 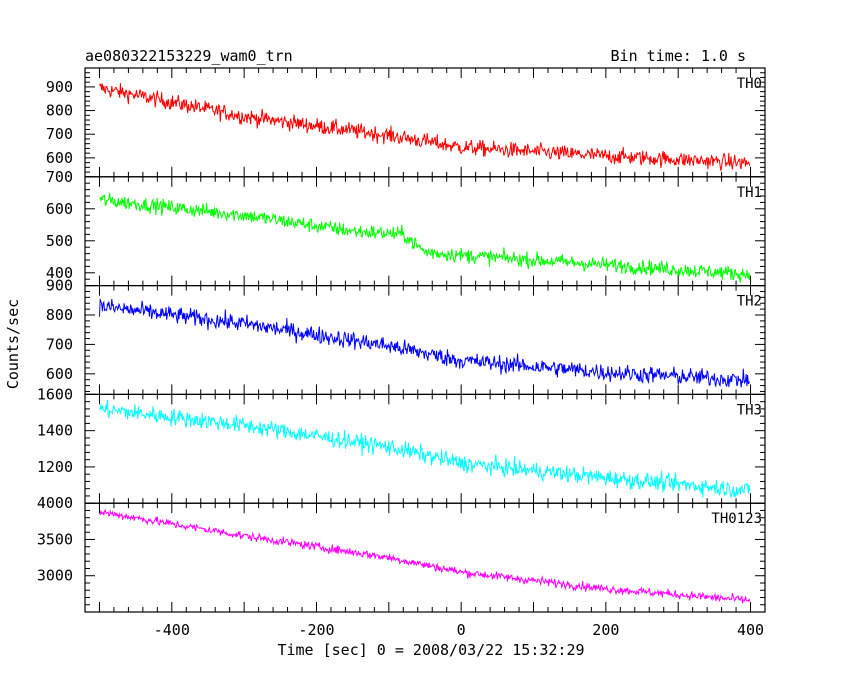 What do you see at coordinates (59, 209) in the screenshot?
I see `y-tick-label-th1: 600` at bounding box center [59, 209].